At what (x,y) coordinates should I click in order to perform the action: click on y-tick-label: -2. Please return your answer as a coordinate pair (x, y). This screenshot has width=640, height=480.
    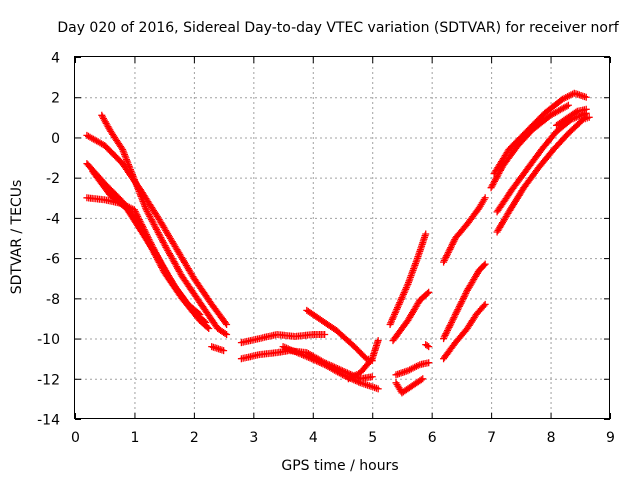
    Looking at the image, I should click on (53, 179).